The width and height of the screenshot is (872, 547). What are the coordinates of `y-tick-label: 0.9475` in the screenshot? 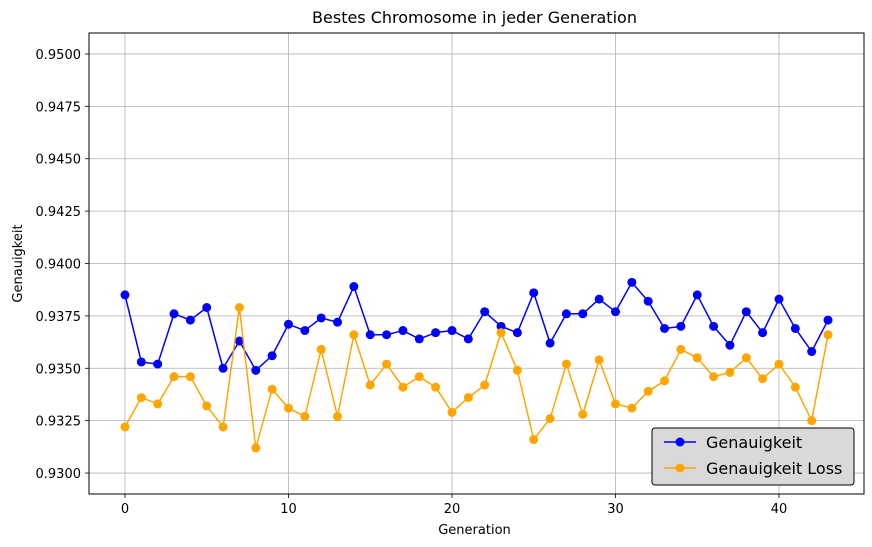 It's located at (59, 107).